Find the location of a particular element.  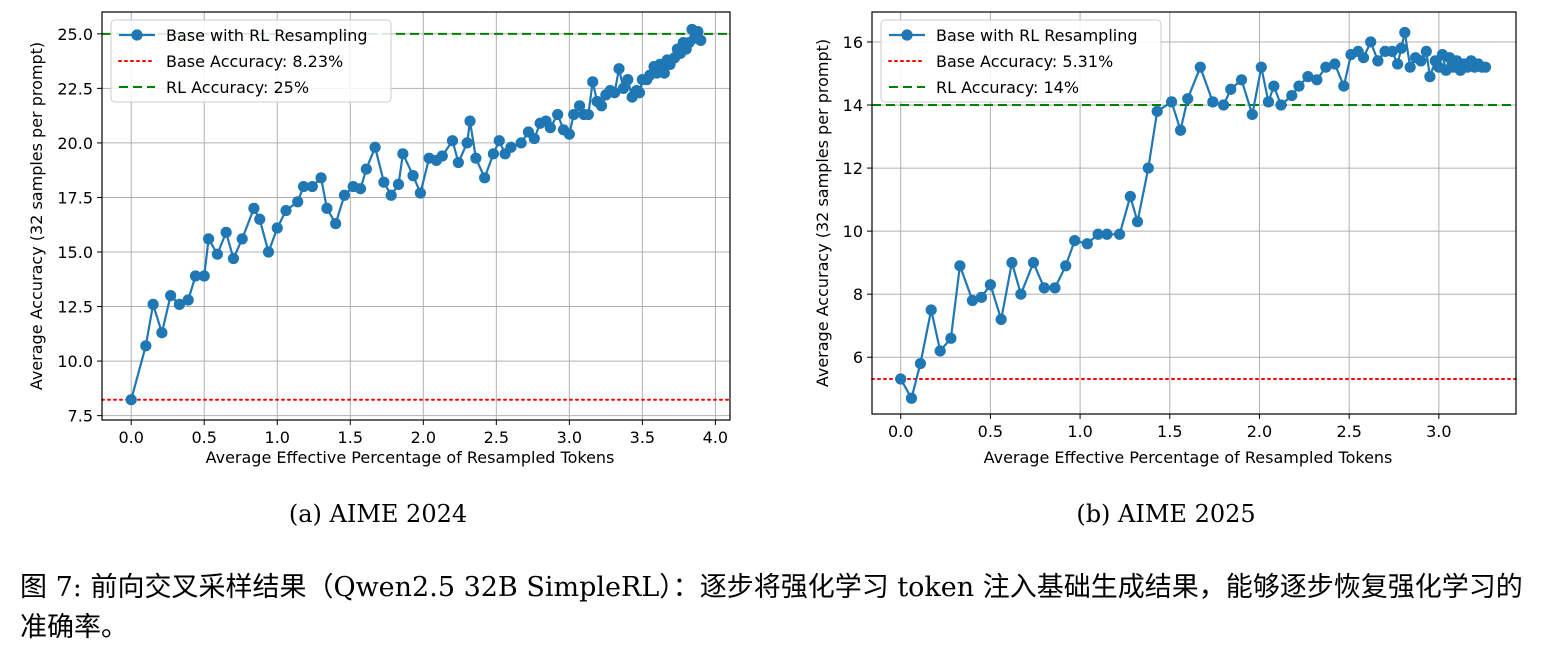

legend-label: RL Accuracy: 25% is located at coordinates (237, 87).